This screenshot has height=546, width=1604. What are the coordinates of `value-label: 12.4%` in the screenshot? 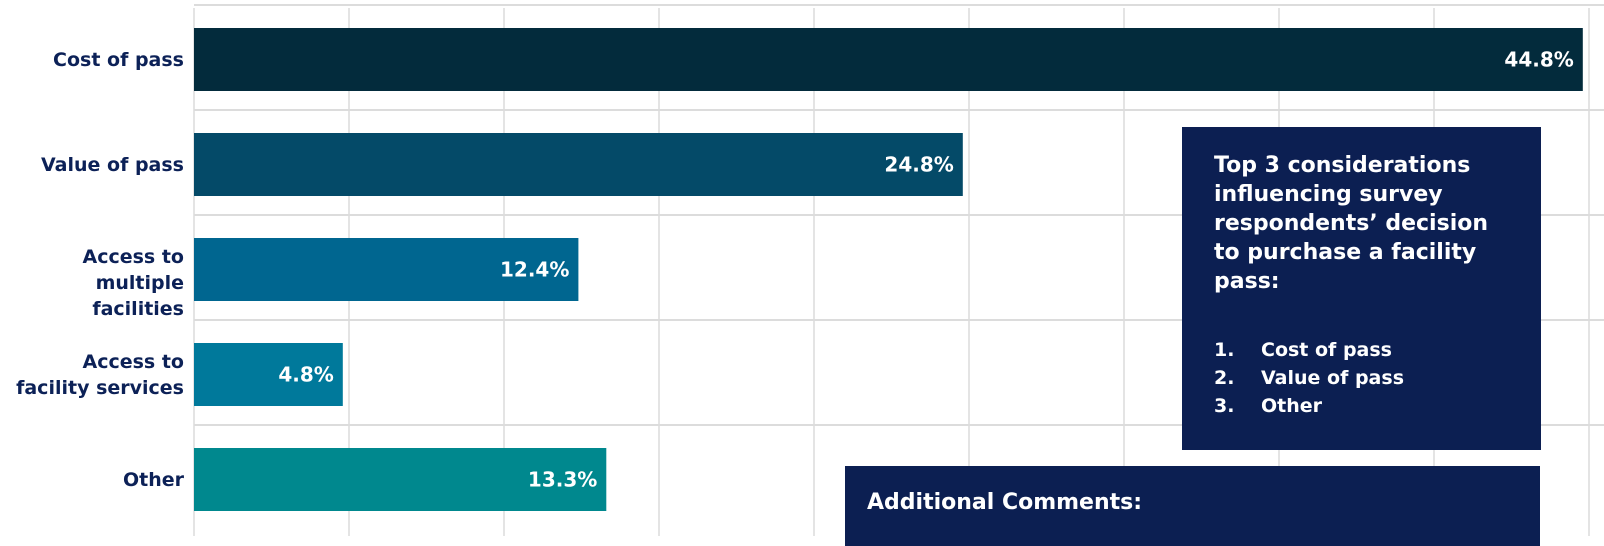 It's located at (534, 270).